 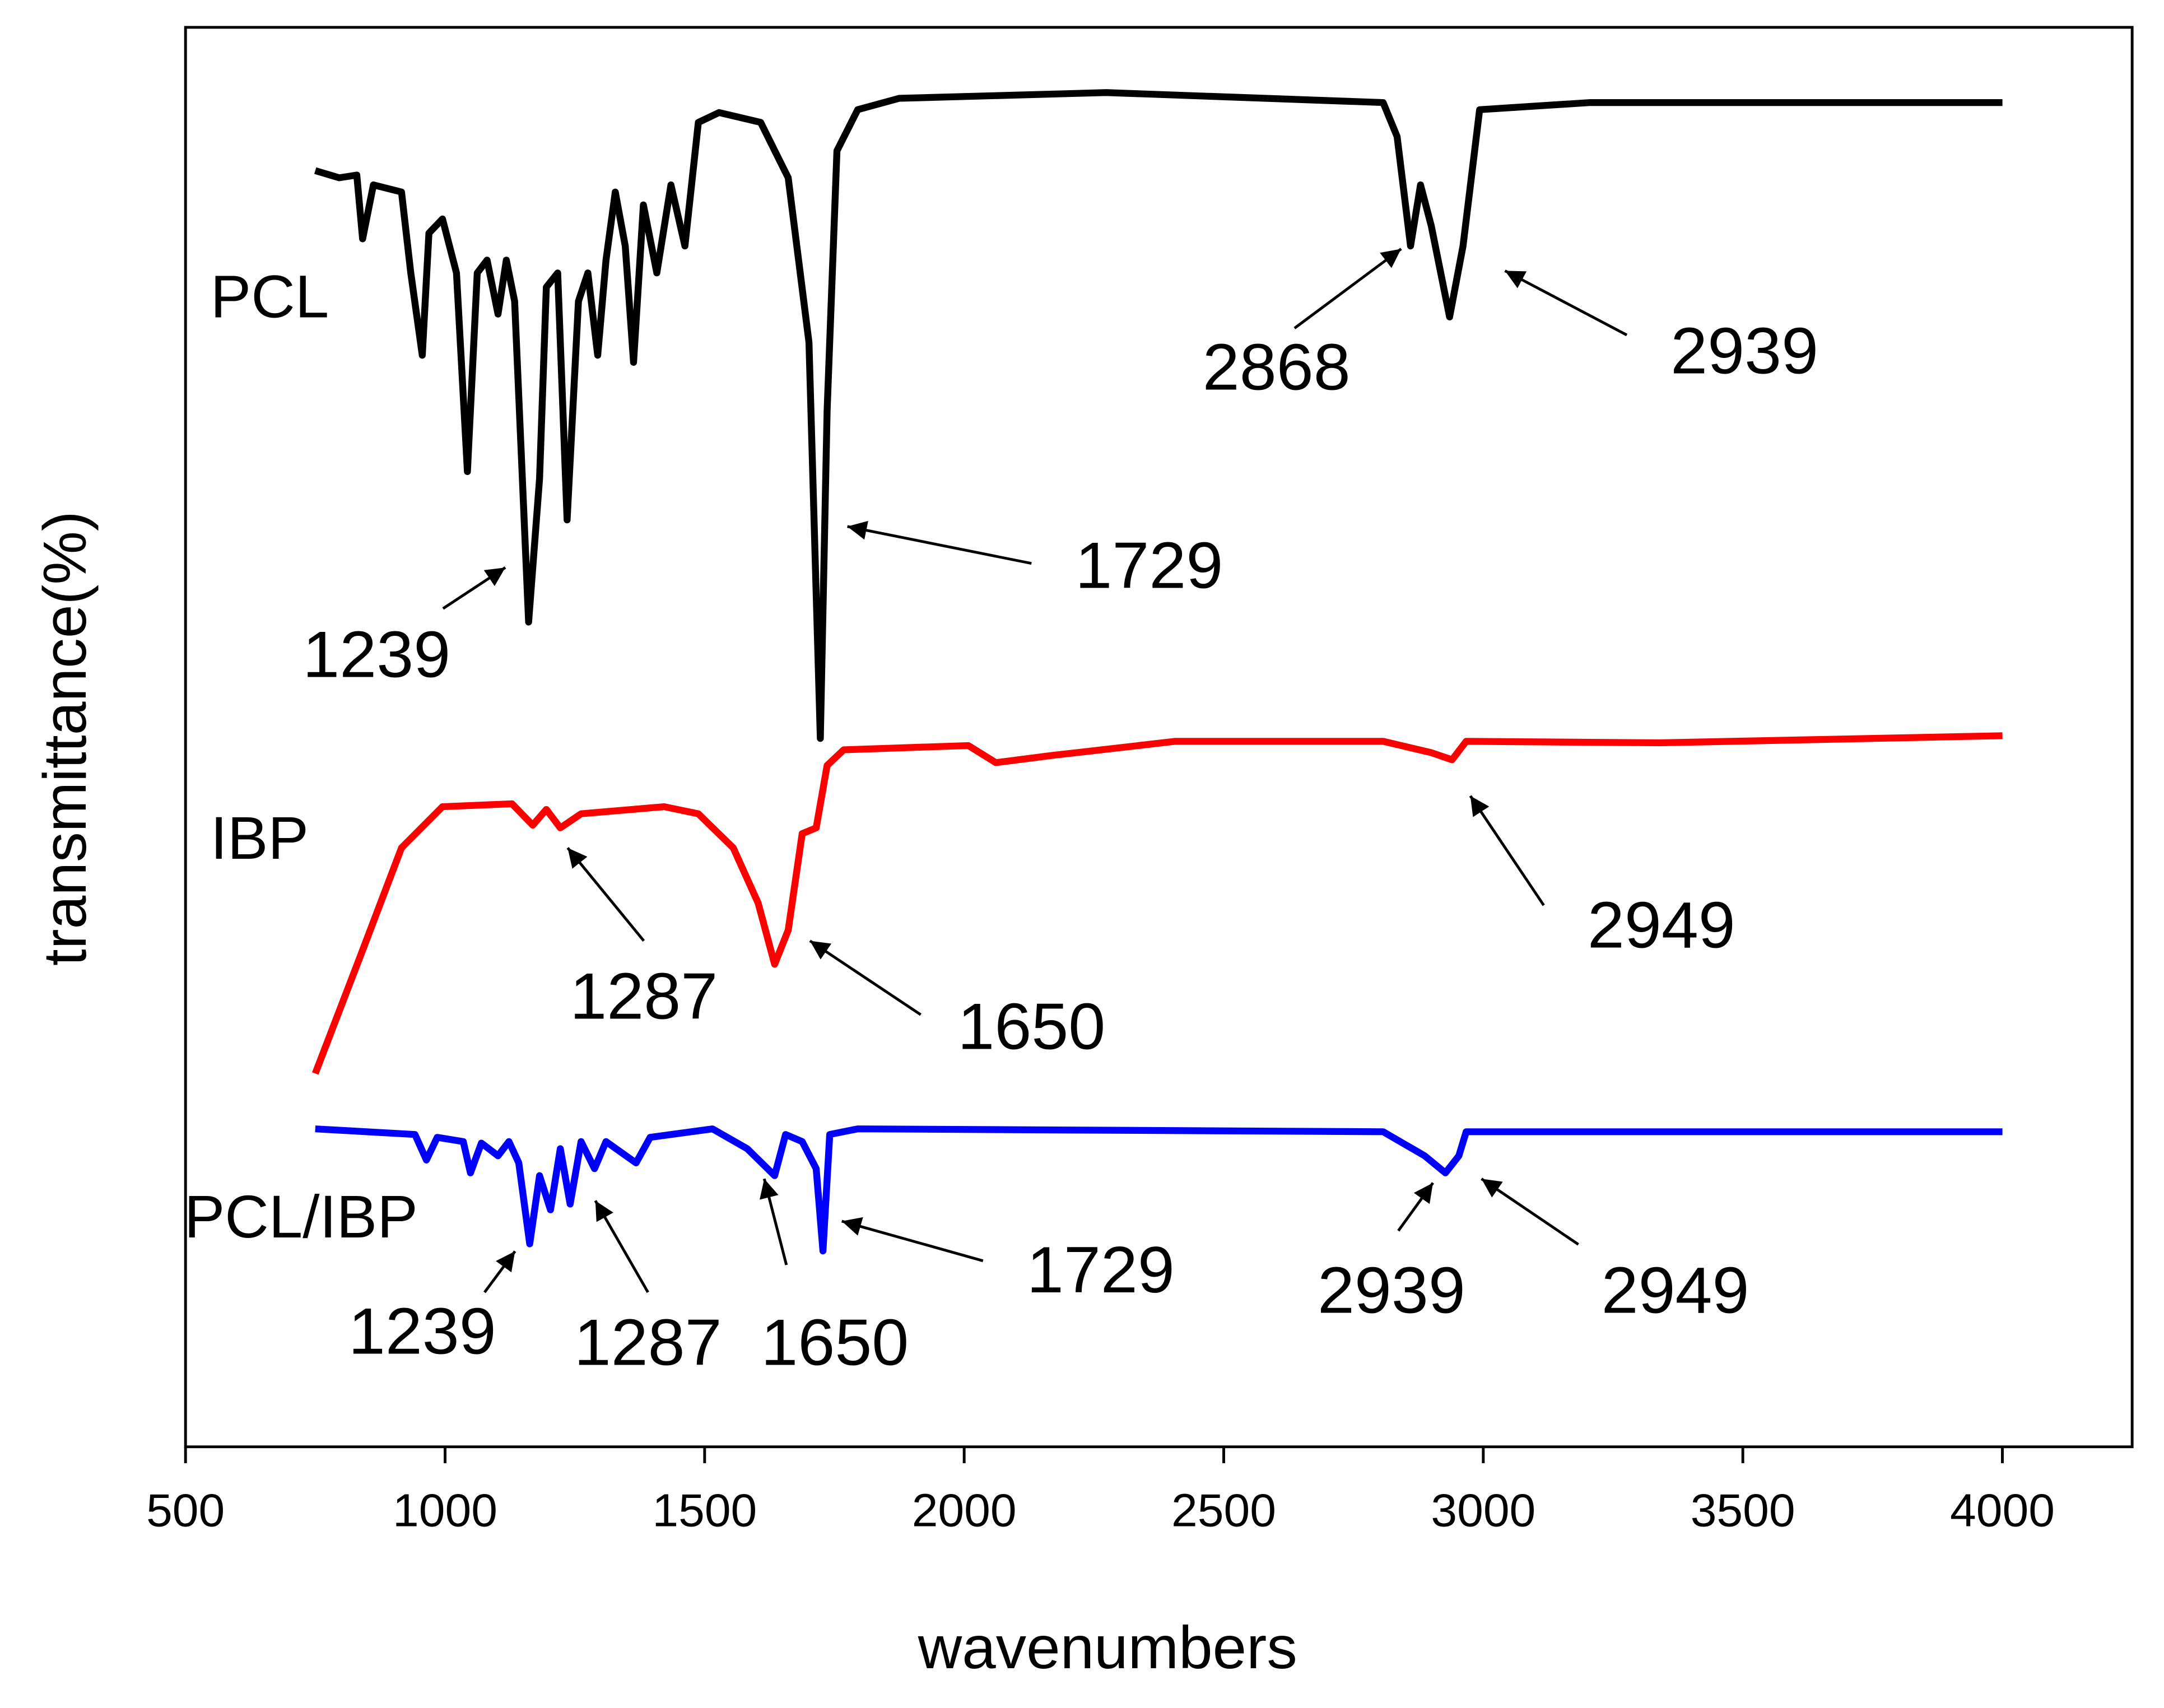 I want to click on series-label: IBP, so click(x=260, y=838).